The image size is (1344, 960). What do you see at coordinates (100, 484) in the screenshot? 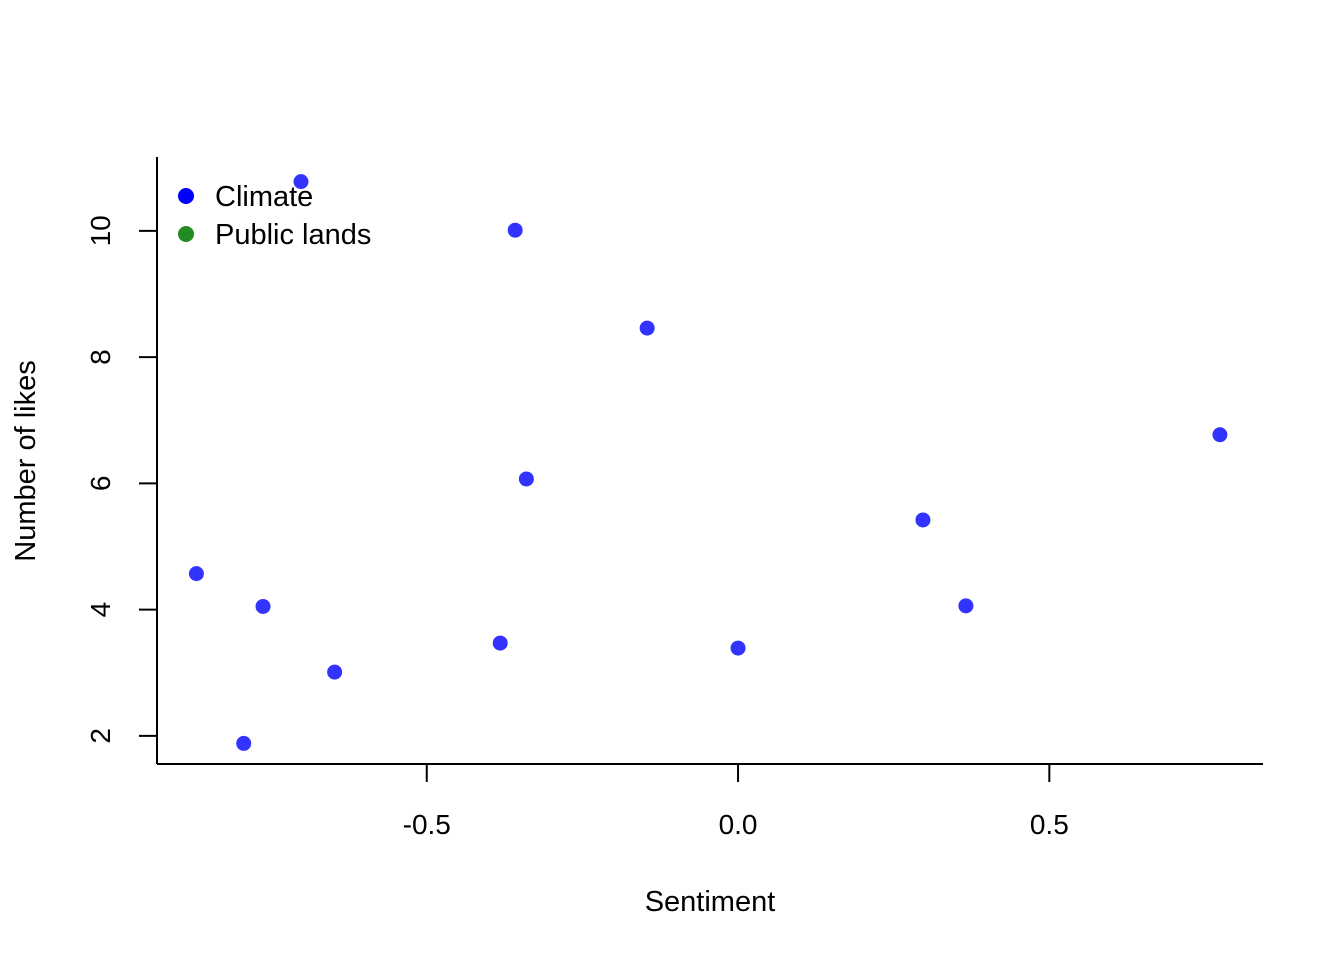
I see `y-tick-label: 6` at bounding box center [100, 484].